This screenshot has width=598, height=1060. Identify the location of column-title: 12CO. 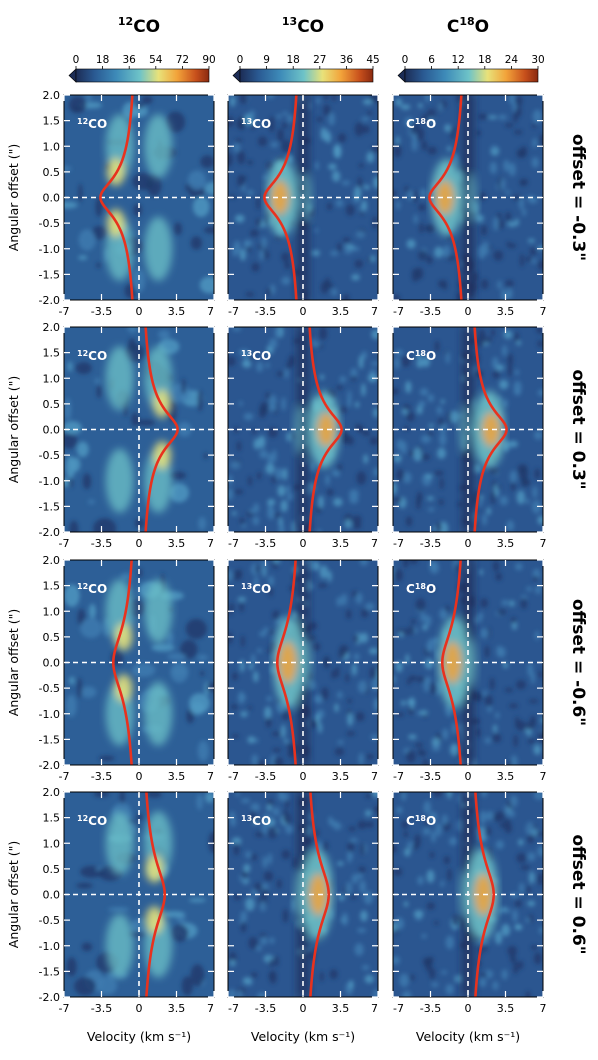
(139, 26).